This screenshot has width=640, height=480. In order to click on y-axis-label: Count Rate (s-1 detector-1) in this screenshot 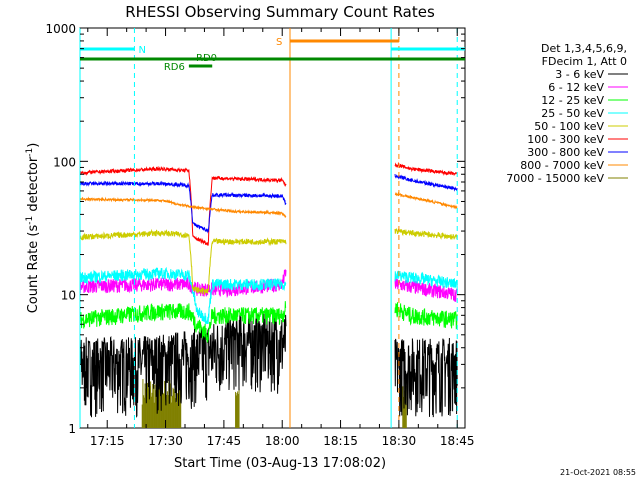, I will do `click(33, 228)`.